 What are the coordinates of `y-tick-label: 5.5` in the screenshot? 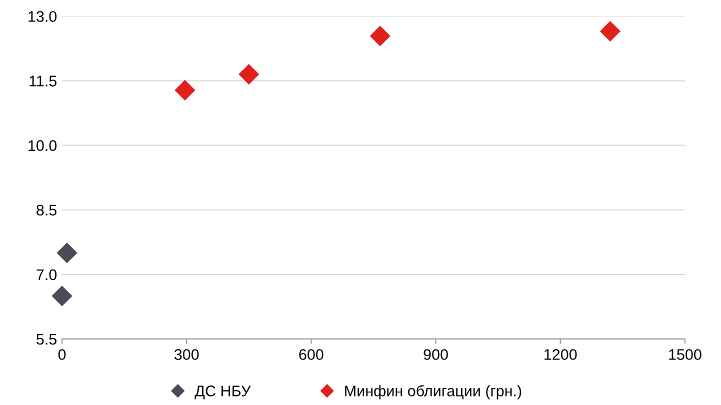 It's located at (46, 339).